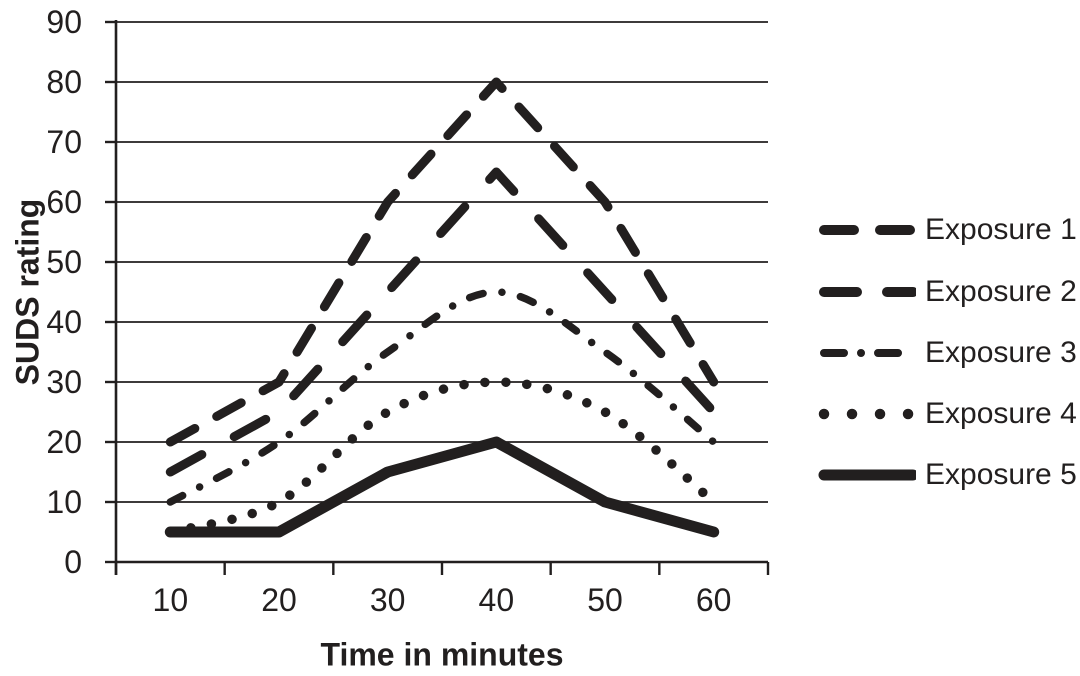 The image size is (1080, 676). I want to click on y-tick-label-0: 0, so click(73, 562).